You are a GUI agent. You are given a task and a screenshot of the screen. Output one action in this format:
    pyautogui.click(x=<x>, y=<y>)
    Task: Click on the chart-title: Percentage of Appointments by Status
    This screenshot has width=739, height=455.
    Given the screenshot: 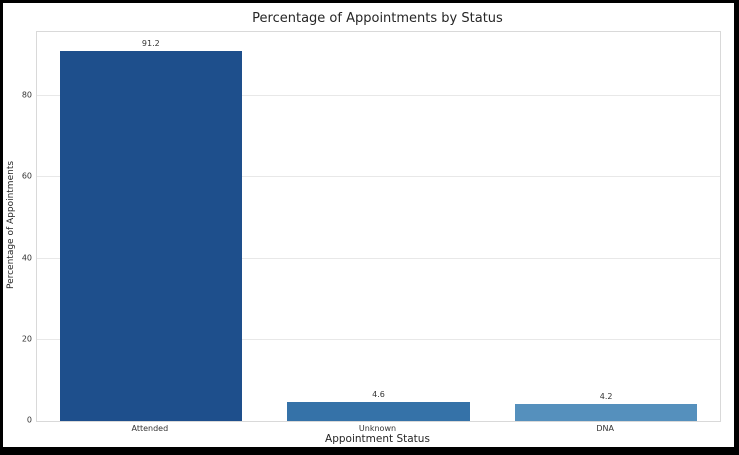 What is the action you would take?
    pyautogui.click(x=377, y=18)
    